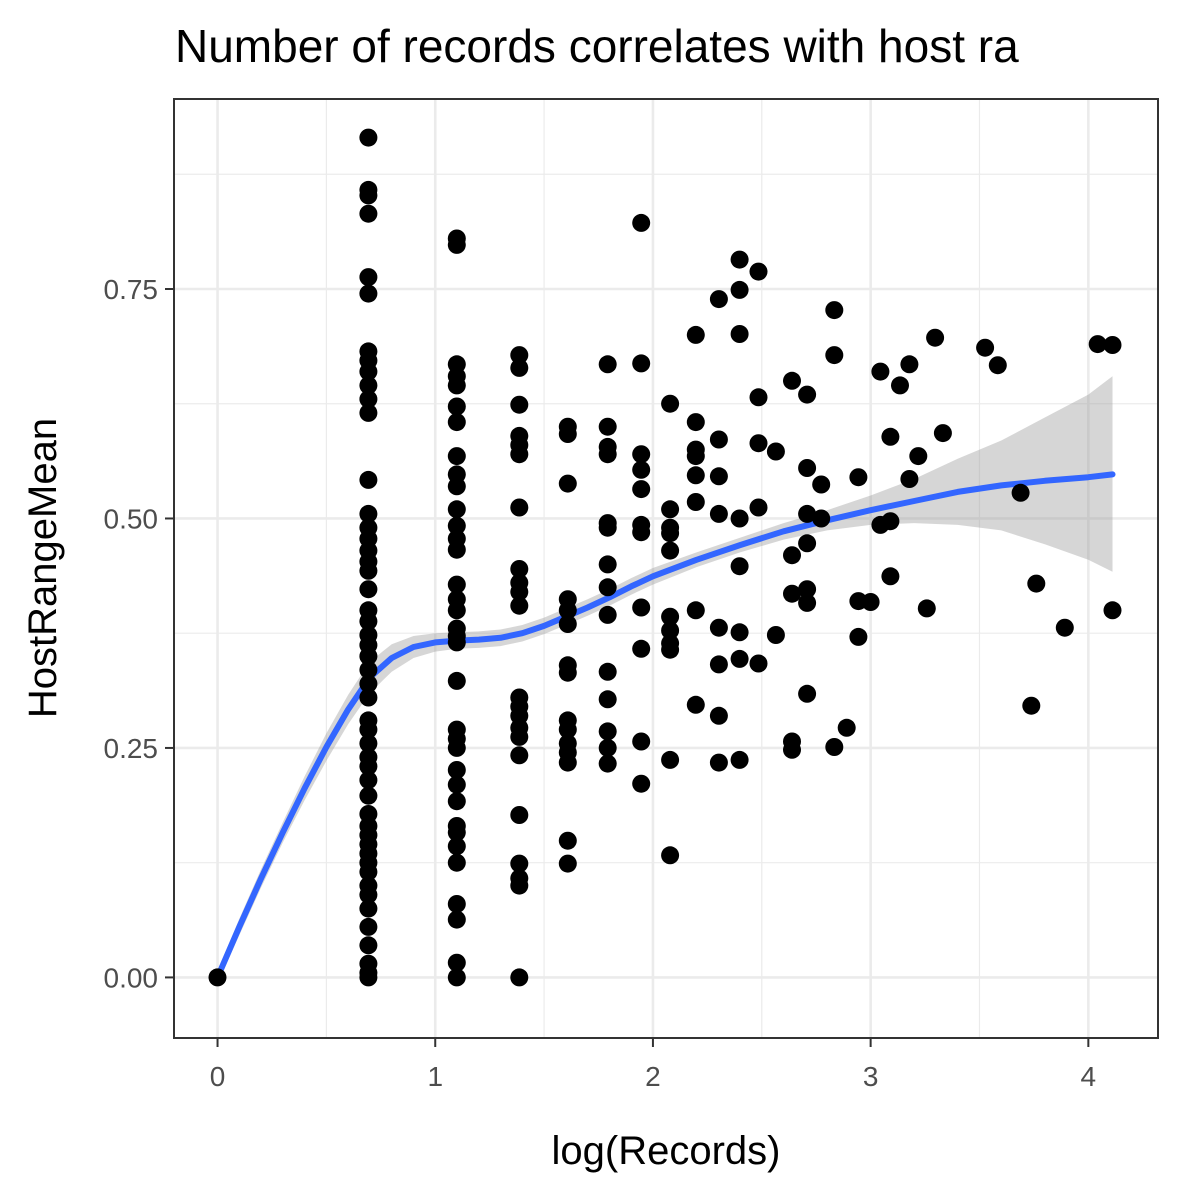 The height and width of the screenshot is (1181, 1181). I want to click on x-tick-label: 4, so click(1089, 1076).